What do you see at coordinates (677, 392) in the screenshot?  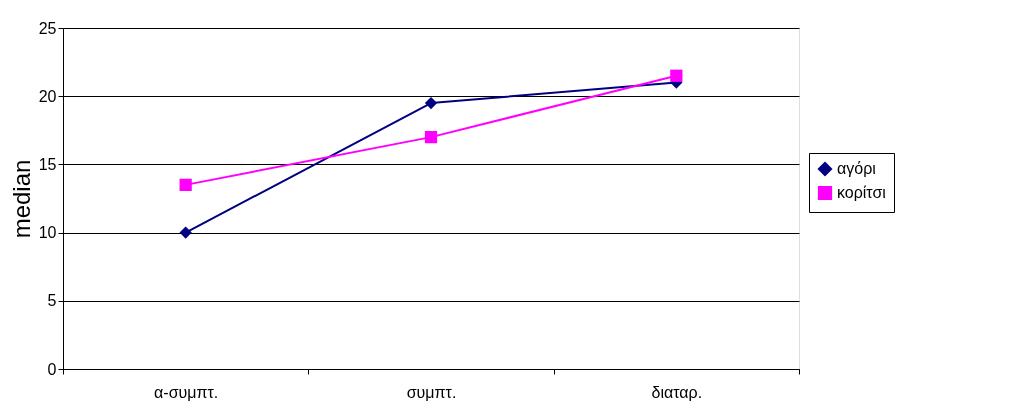 I see `x-tick-label: διαταρ.` at bounding box center [677, 392].